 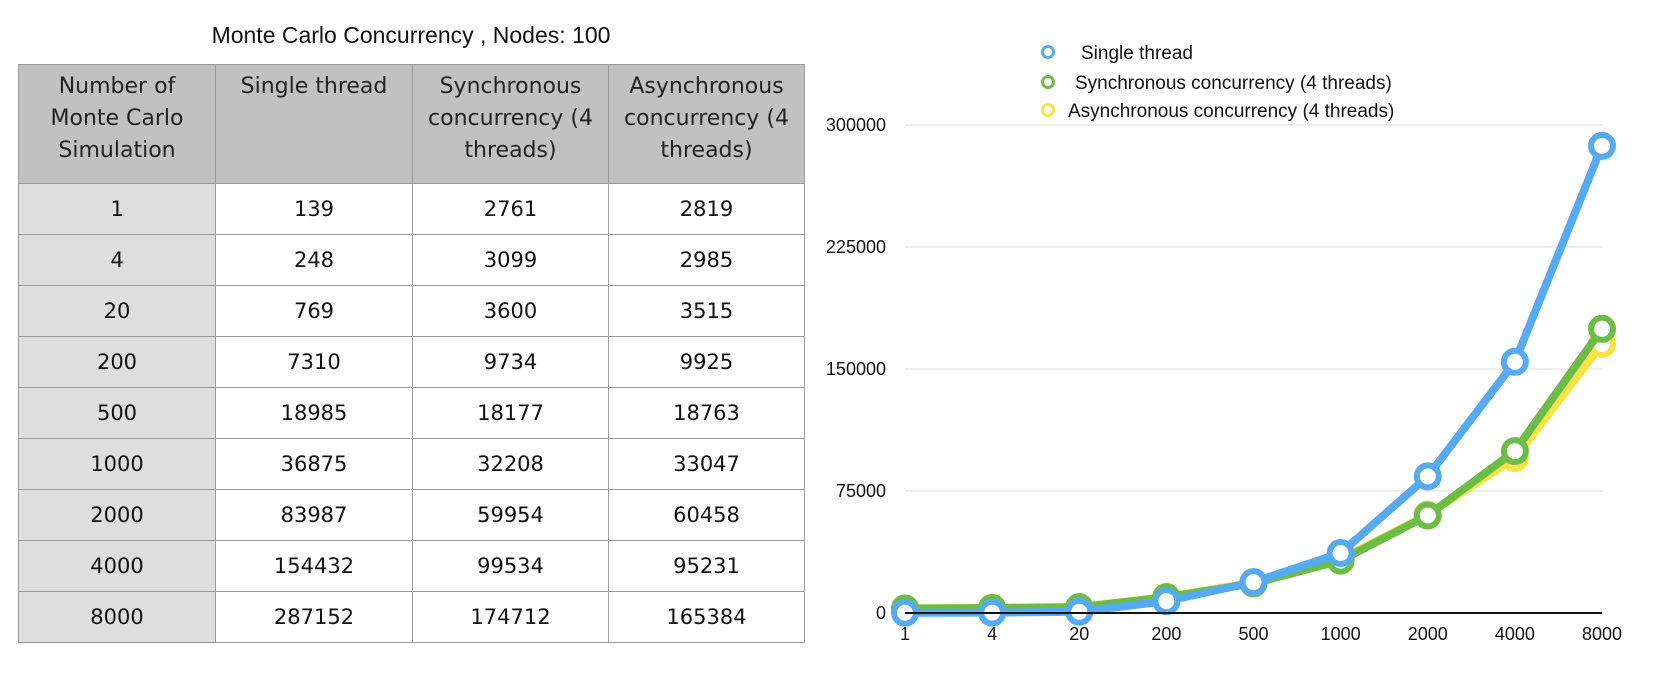 What do you see at coordinates (706, 362) in the screenshot?
I see `cell-async: 9925` at bounding box center [706, 362].